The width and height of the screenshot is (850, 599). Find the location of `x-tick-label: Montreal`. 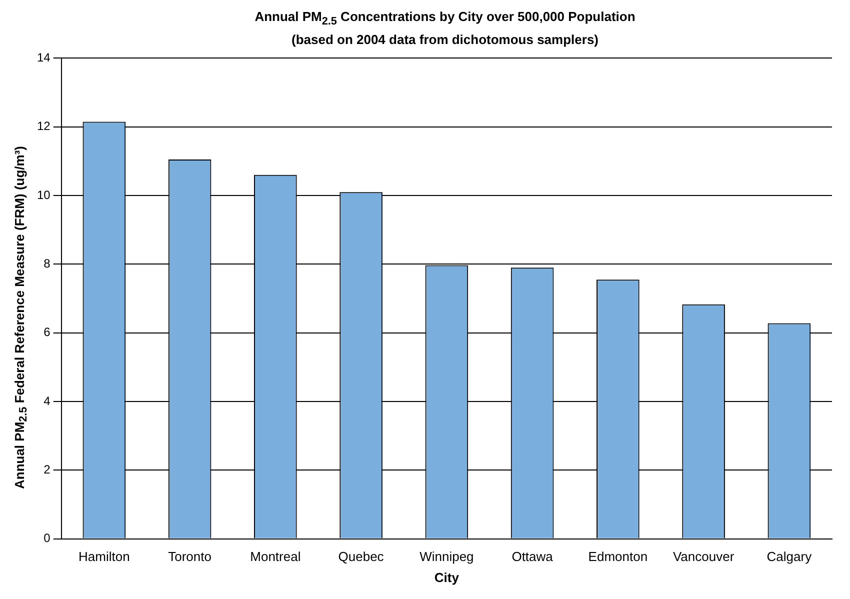

x-tick-label: Montreal is located at coordinates (275, 556).